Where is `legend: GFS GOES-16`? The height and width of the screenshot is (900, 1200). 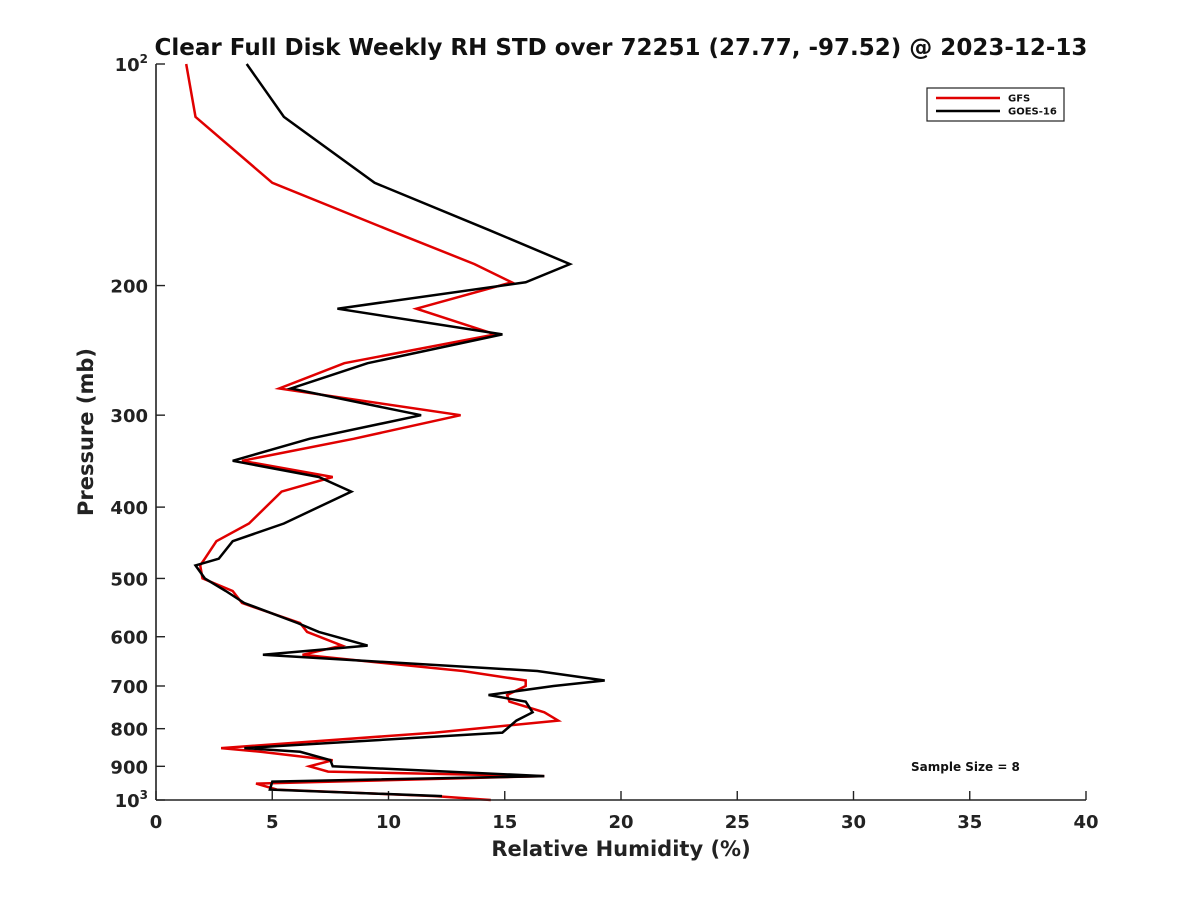
legend: GFS GOES-16 is located at coordinates (995, 104).